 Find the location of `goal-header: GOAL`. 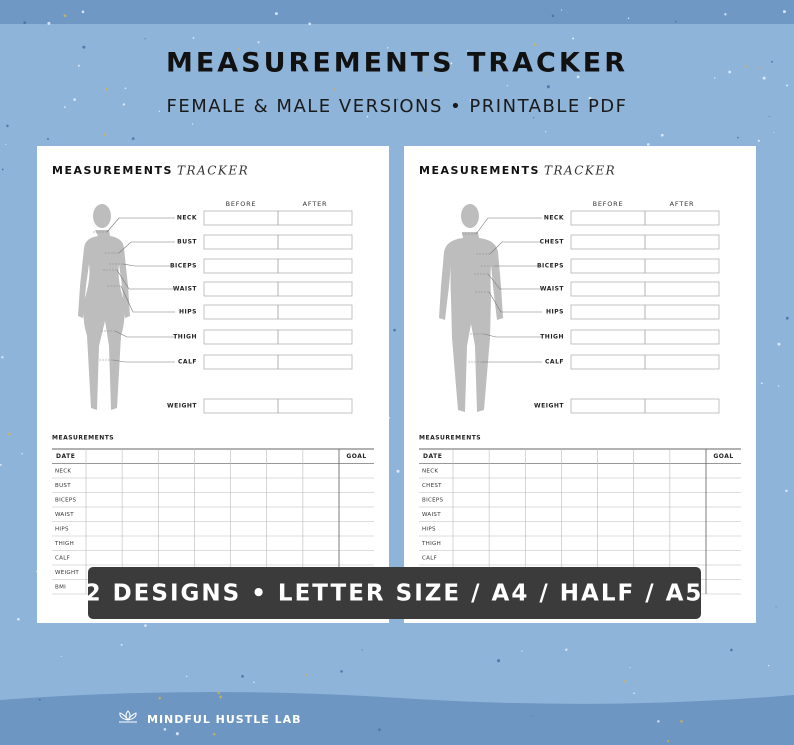

goal-header: GOAL is located at coordinates (723, 456).